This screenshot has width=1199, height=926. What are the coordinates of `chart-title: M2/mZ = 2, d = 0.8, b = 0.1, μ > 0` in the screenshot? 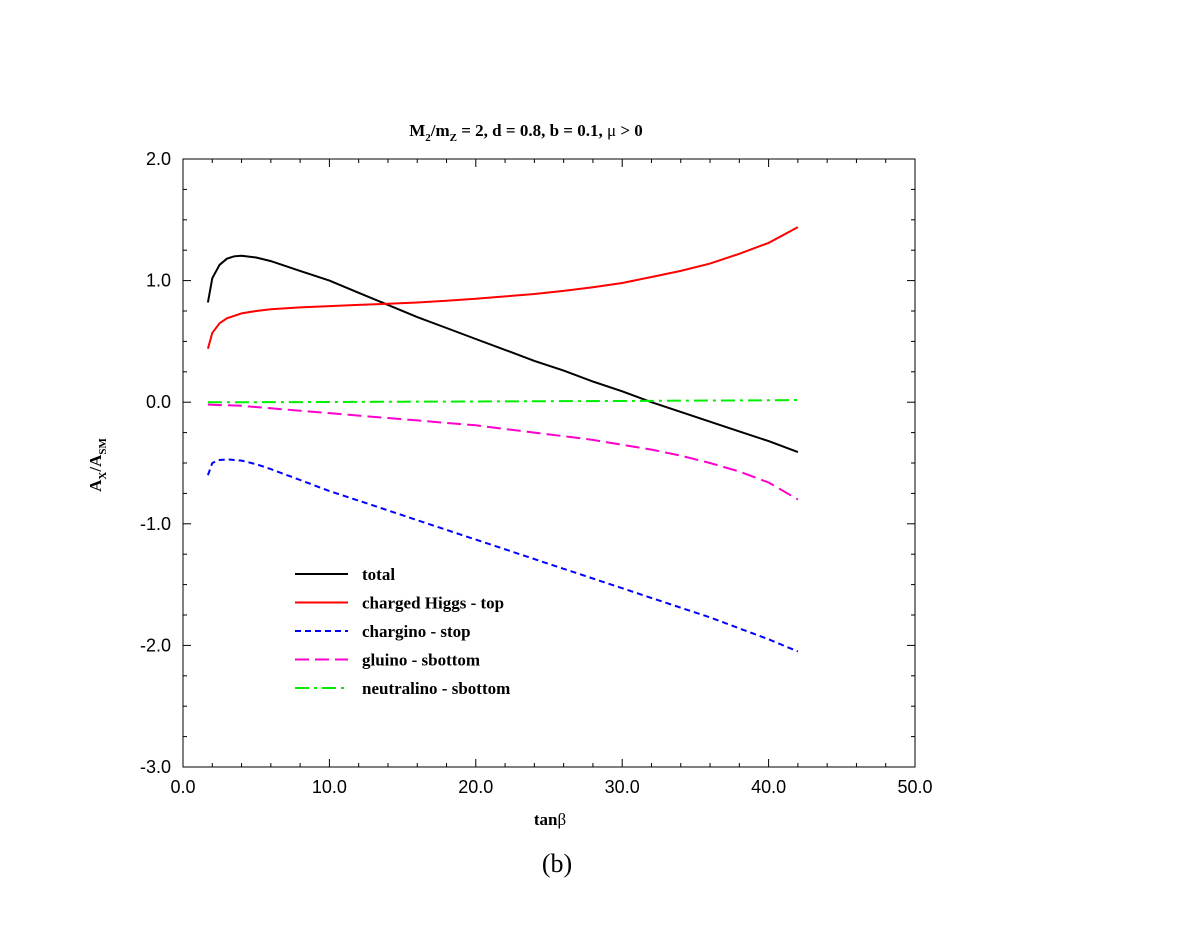 It's located at (526, 132).